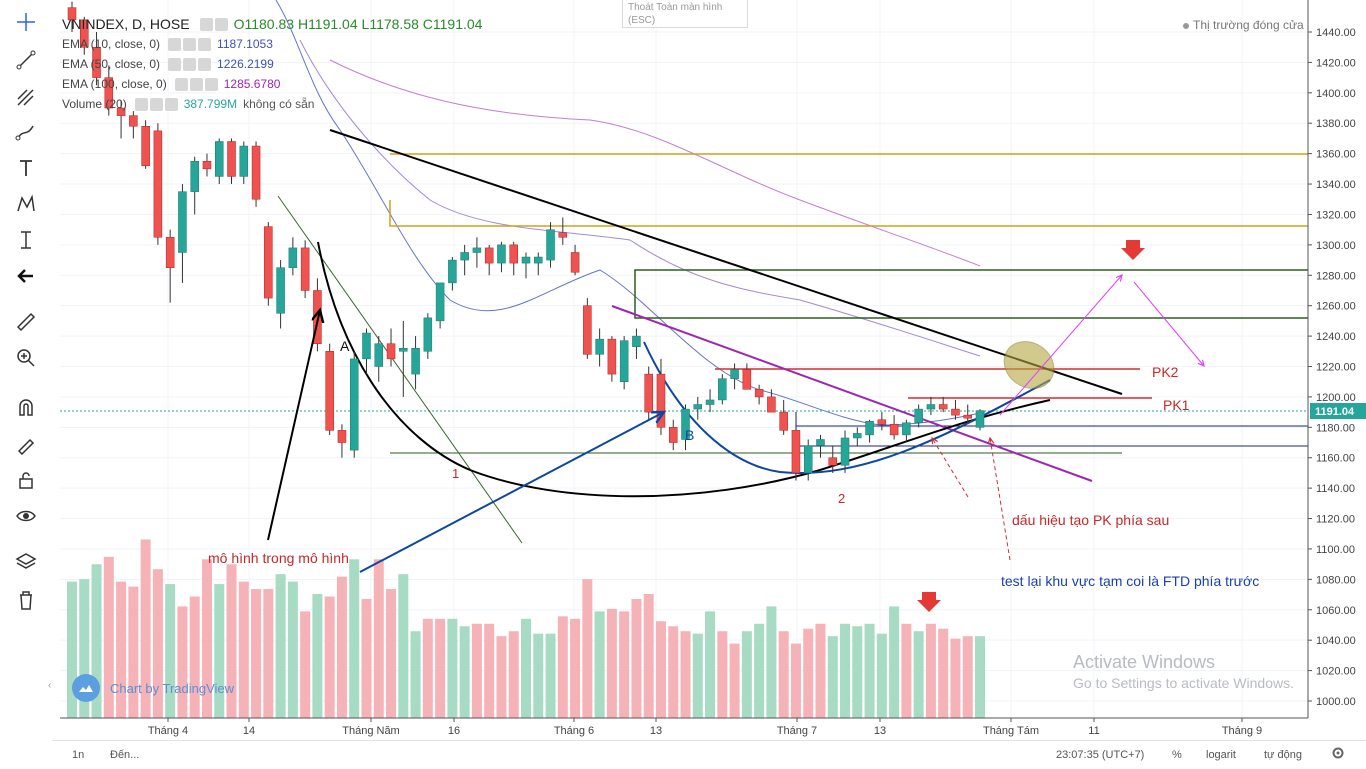 Image resolution: width=1366 pixels, height=769 pixels. What do you see at coordinates (1338, 754) in the screenshot?
I see `settings-gear-icon` at bounding box center [1338, 754].